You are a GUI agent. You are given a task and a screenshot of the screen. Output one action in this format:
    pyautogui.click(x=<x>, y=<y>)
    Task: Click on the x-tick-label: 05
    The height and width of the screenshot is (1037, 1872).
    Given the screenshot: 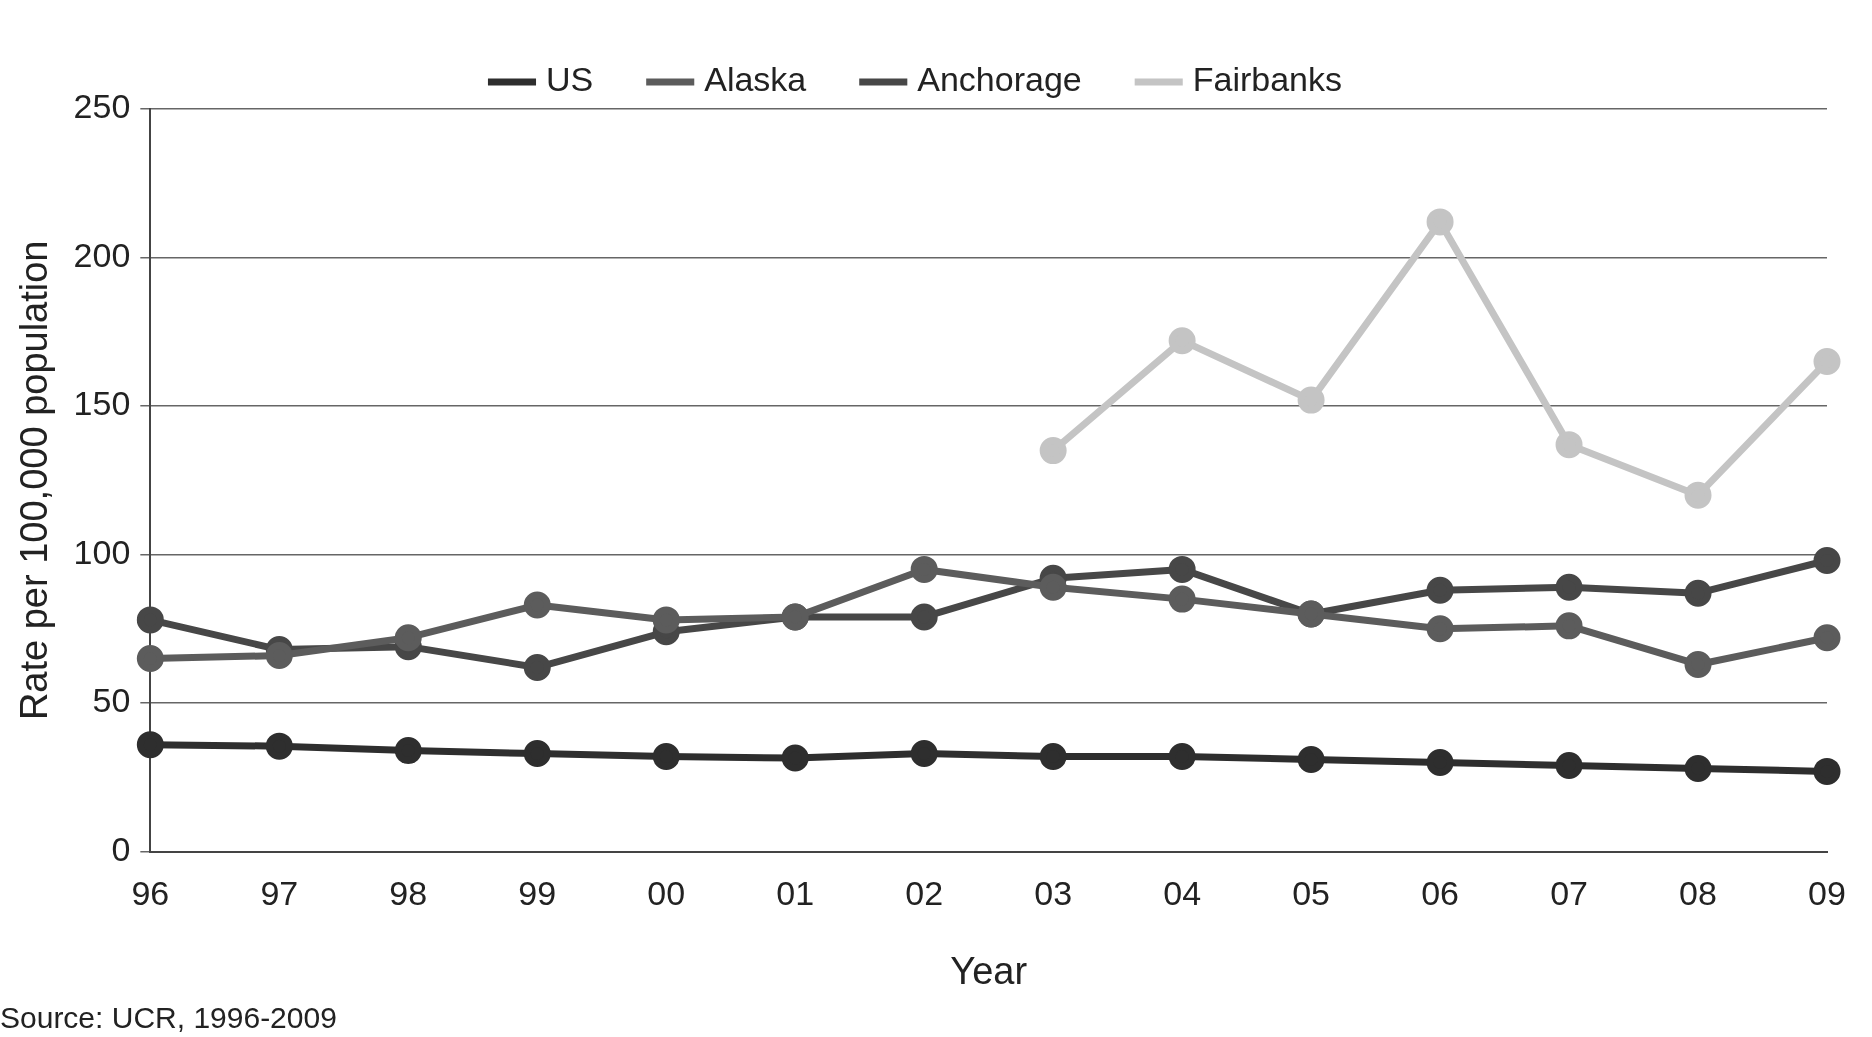 What is the action you would take?
    pyautogui.click(x=1311, y=893)
    